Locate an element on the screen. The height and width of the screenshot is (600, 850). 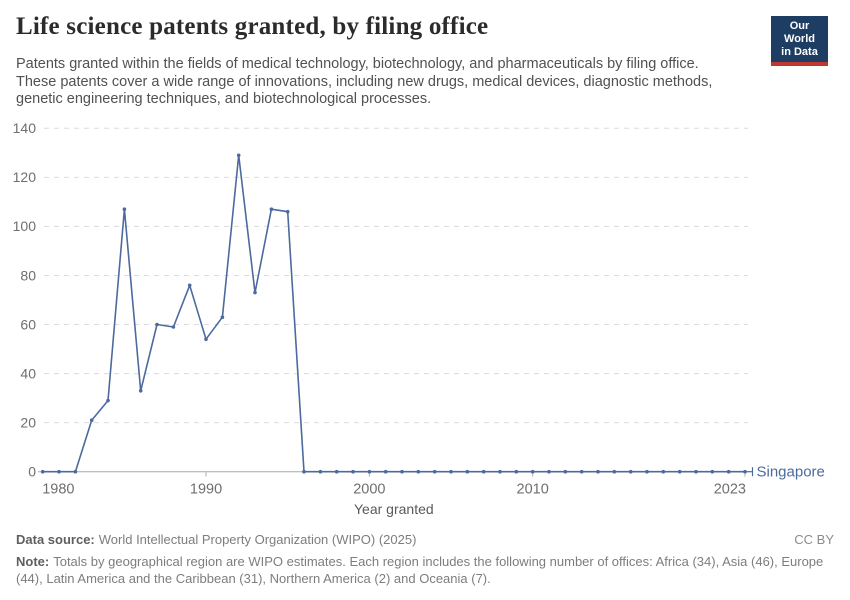
y-tick-label: 100 is located at coordinates (25, 226).